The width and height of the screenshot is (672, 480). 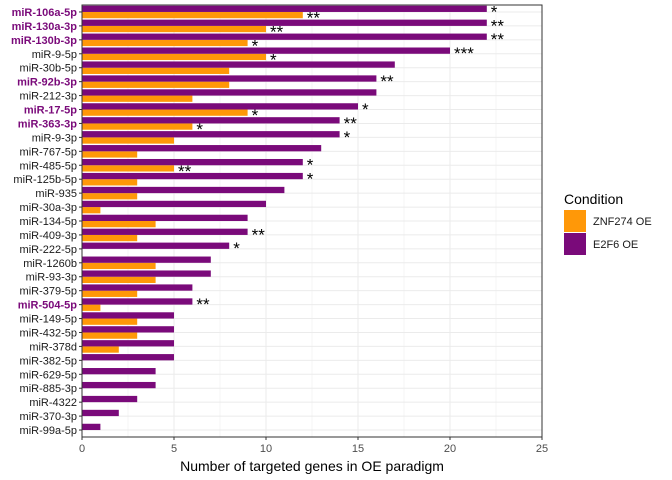 What do you see at coordinates (137, 301) in the screenshot?
I see `bar-e2f6-oe-mir-504-5p` at bounding box center [137, 301].